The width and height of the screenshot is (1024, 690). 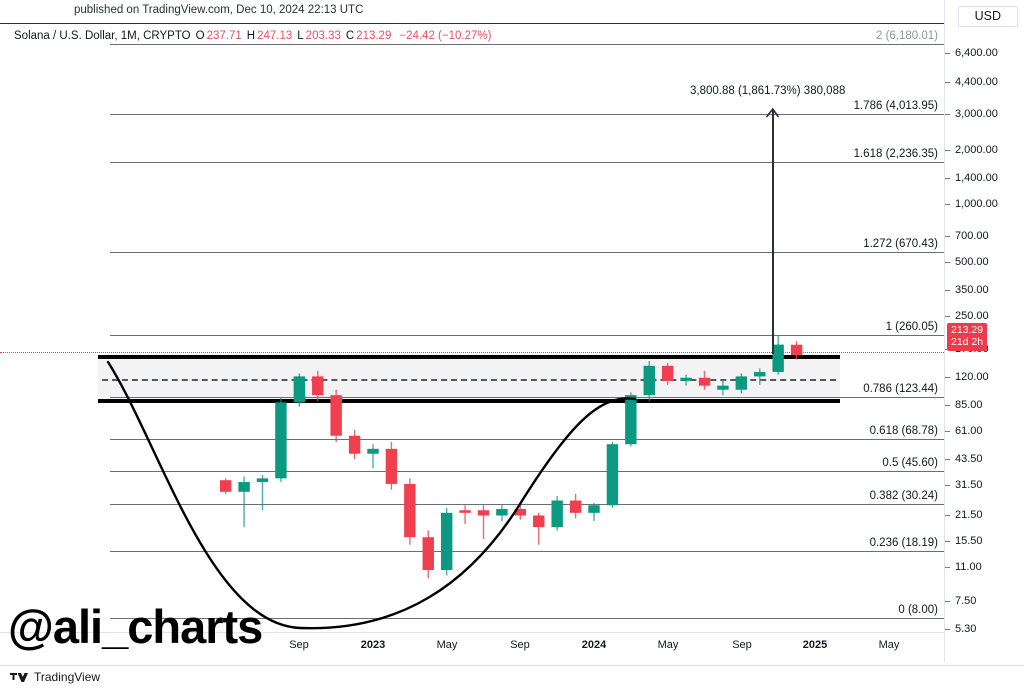 What do you see at coordinates (772, 112) in the screenshot?
I see `measure-arrow-head` at bounding box center [772, 112].